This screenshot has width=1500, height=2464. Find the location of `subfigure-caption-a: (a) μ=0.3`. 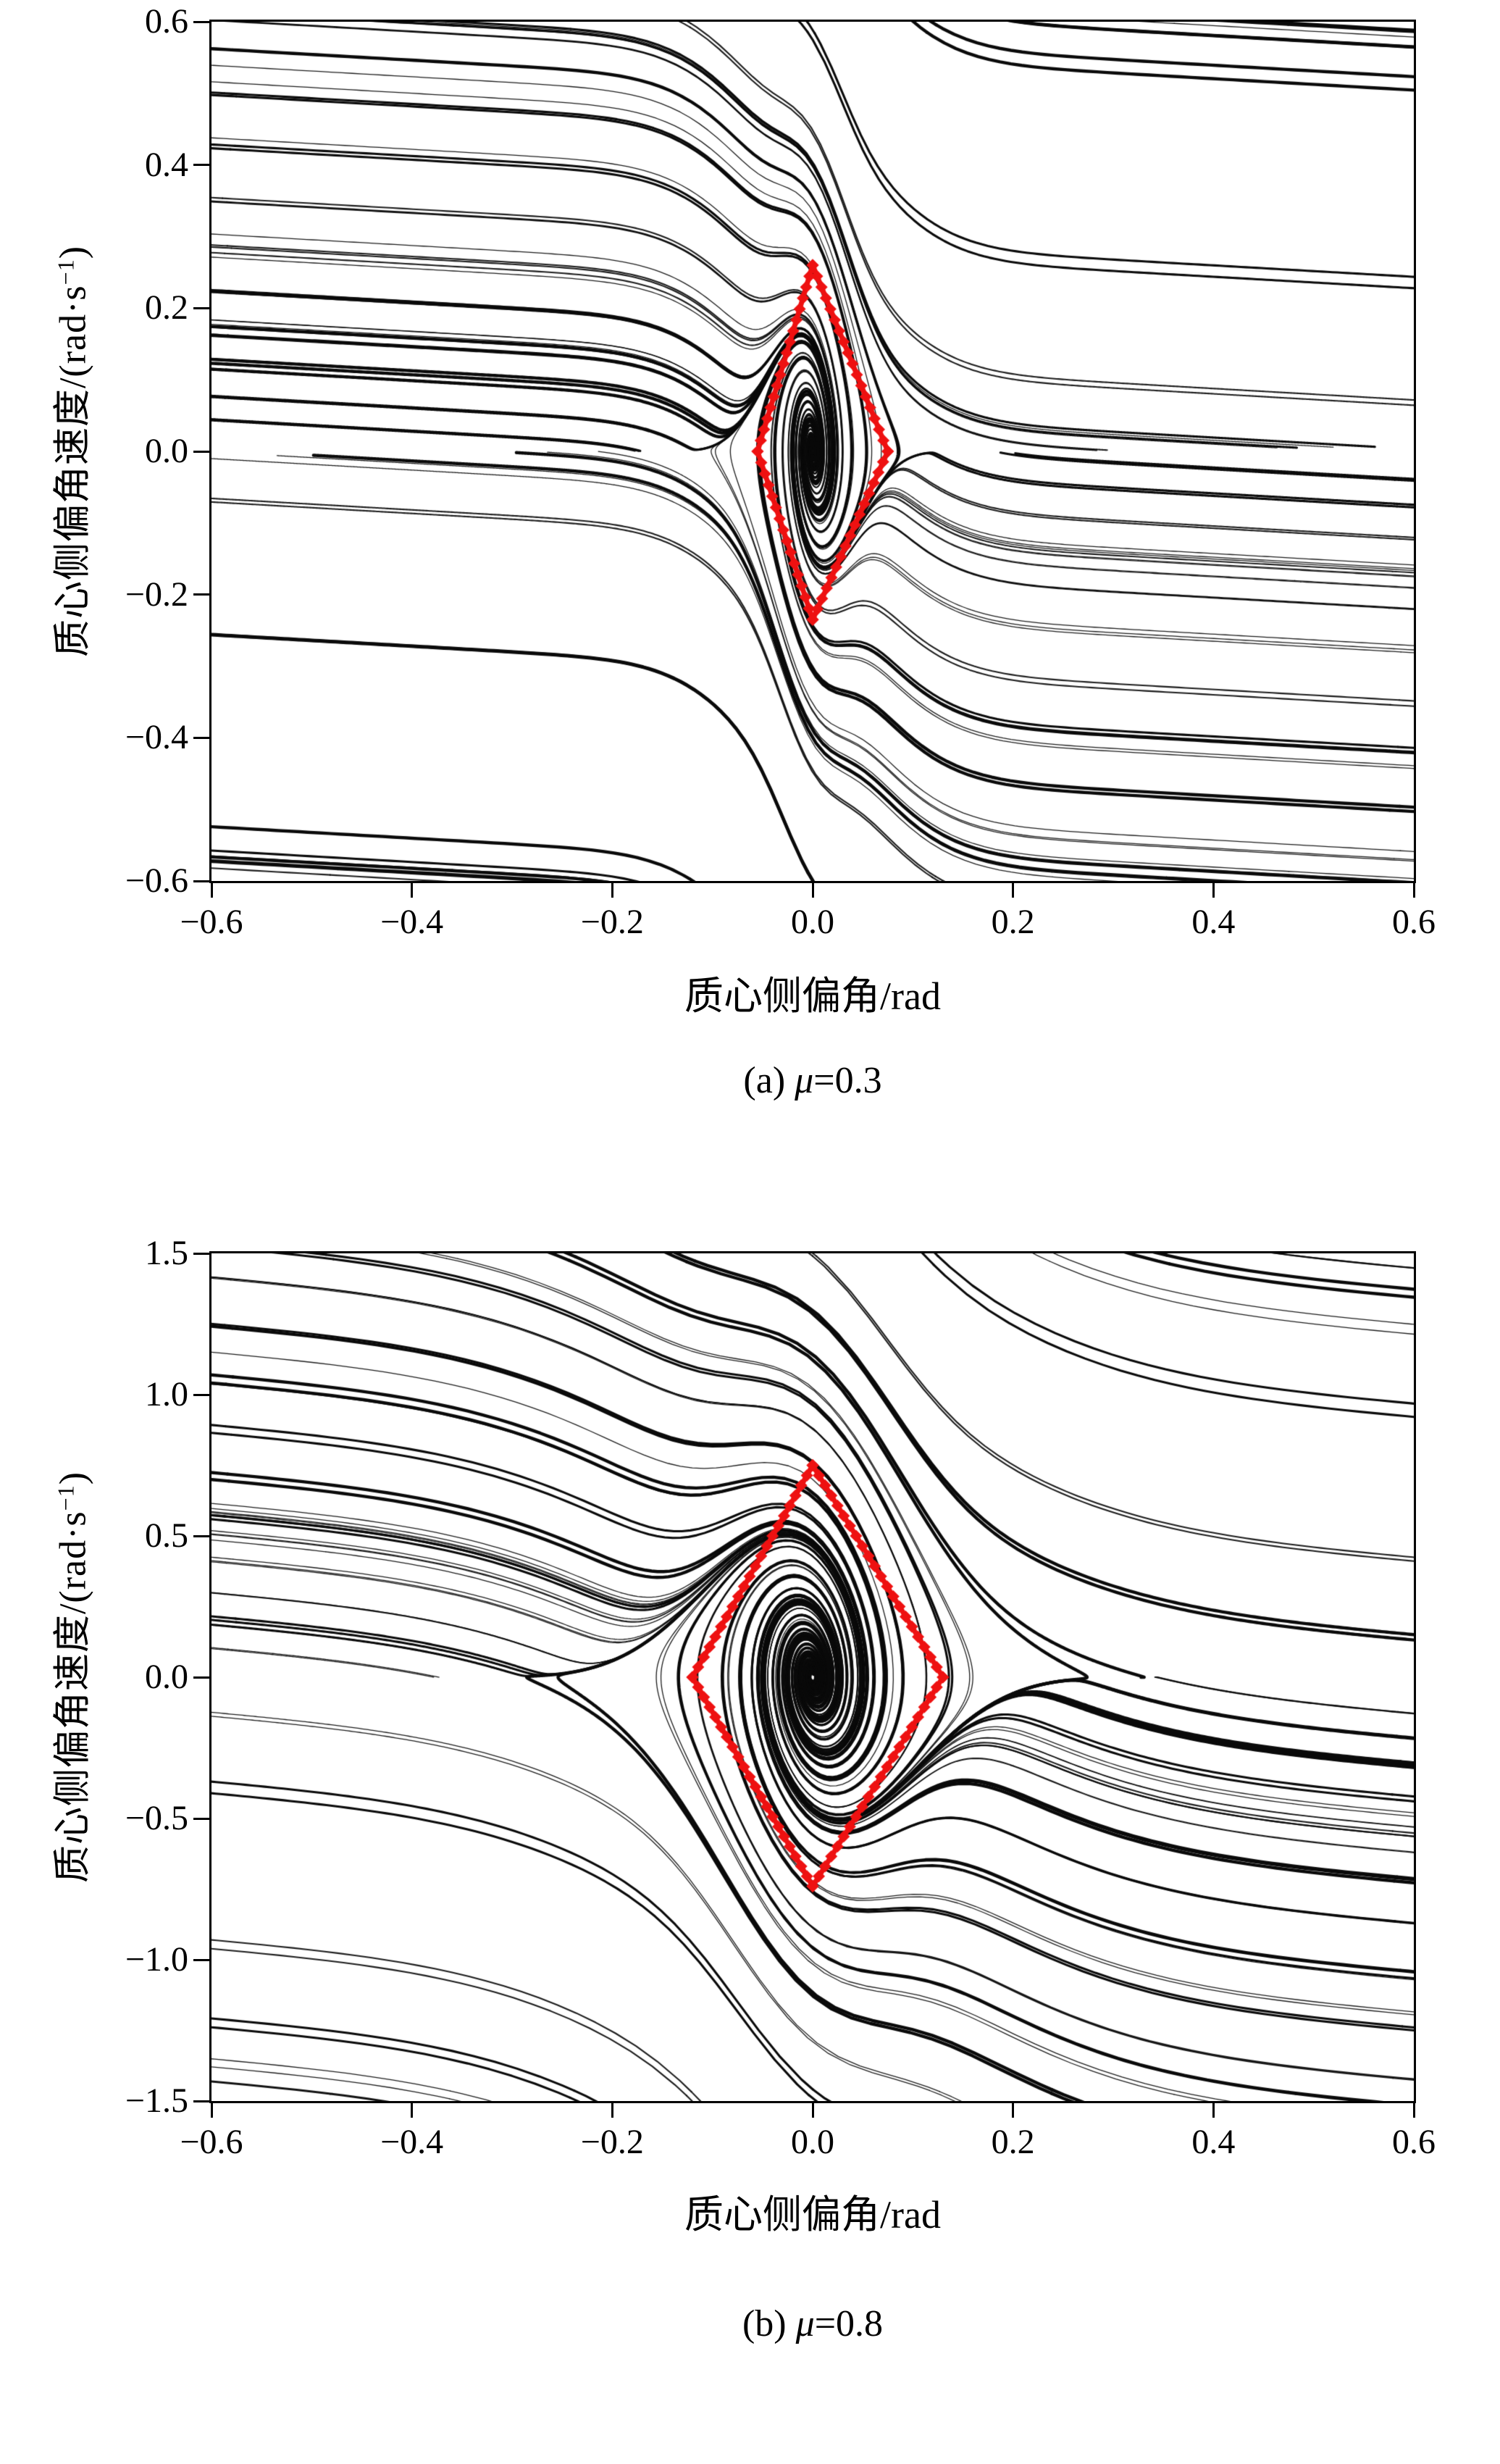

subfigure-caption-a: (a) μ=0.3 is located at coordinates (813, 1080).